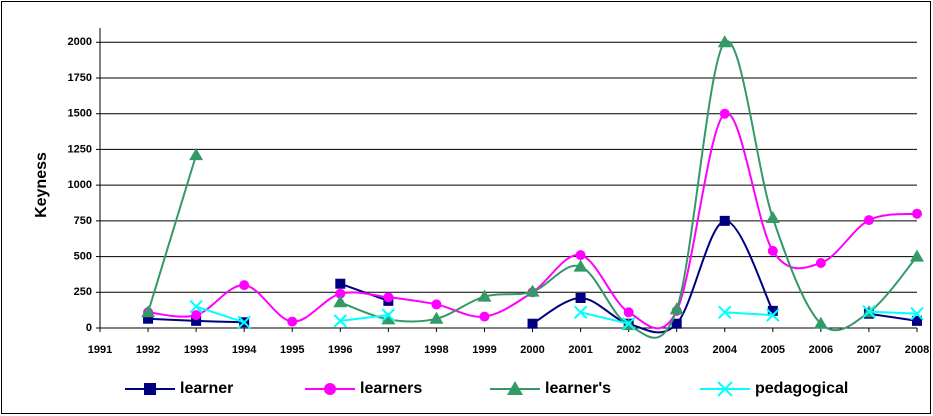 The width and height of the screenshot is (933, 416). What do you see at coordinates (340, 350) in the screenshot?
I see `x-tick-label: 1996` at bounding box center [340, 350].